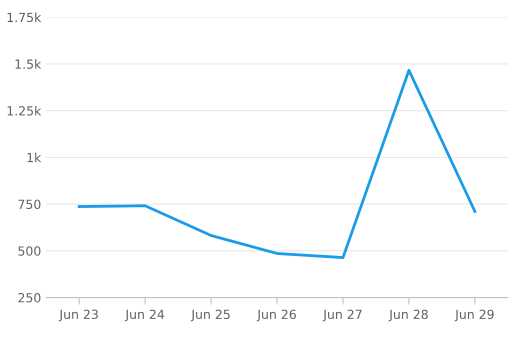  I want to click on x-tick-label: Jun 23, so click(78, 316).